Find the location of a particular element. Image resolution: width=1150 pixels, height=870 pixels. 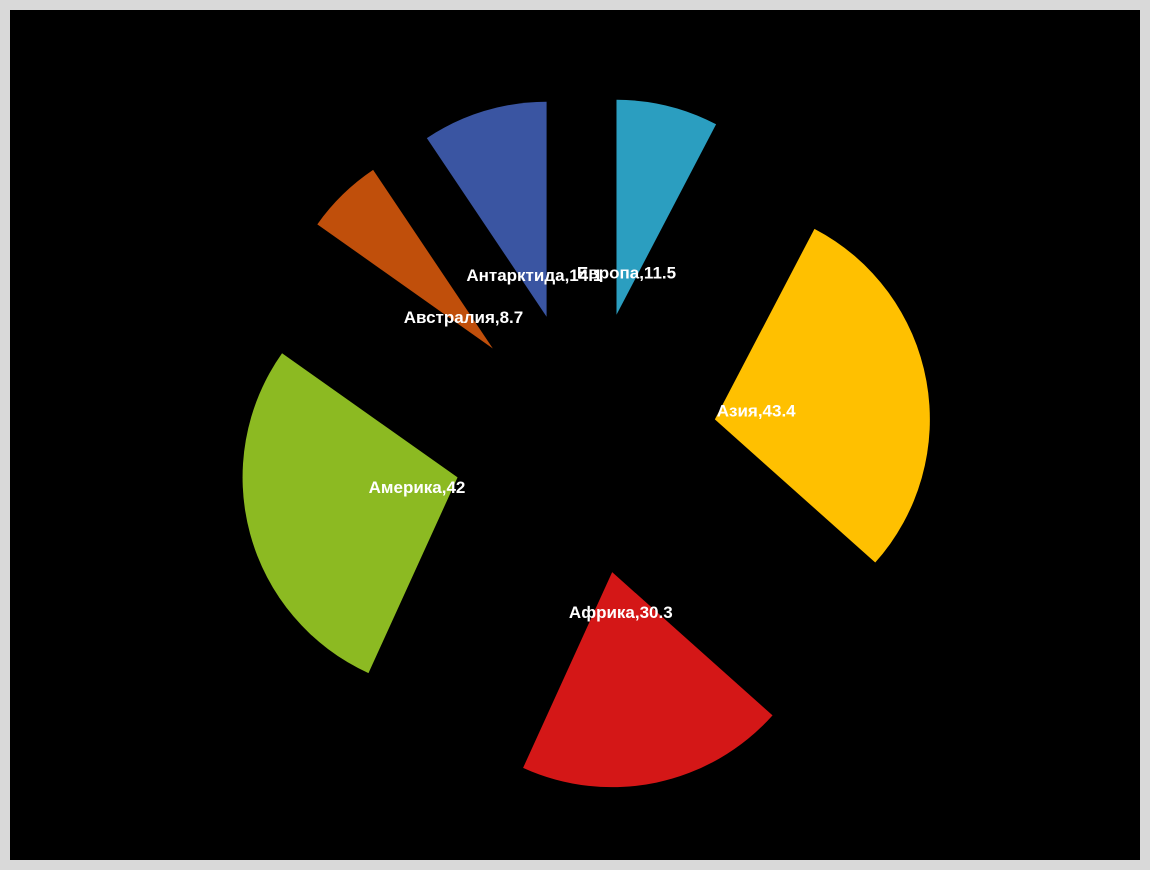

data-label: Антарктида,14.1 is located at coordinates (534, 275).